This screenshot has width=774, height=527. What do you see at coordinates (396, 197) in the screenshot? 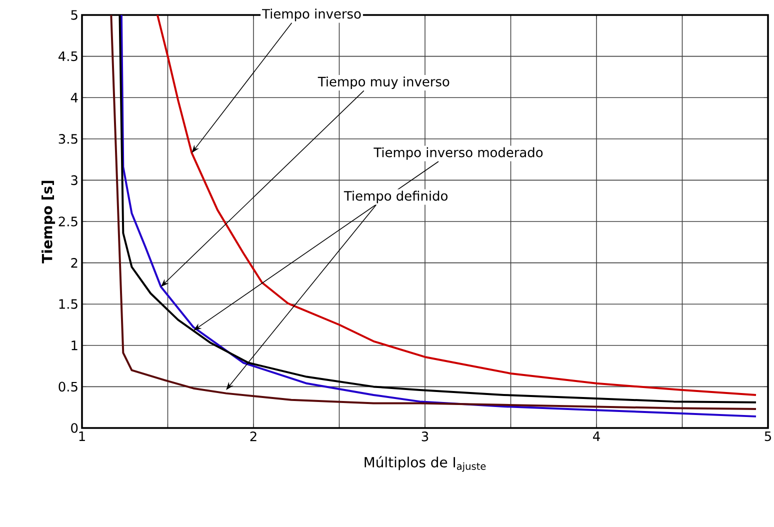
I see `annotation: Tiempo definido` at bounding box center [396, 197].